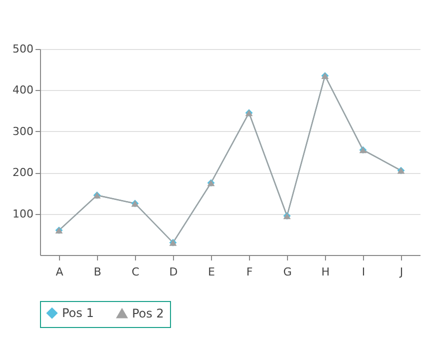  Describe the element at coordinates (364, 272) in the screenshot. I see `x-tick-label: I` at that location.